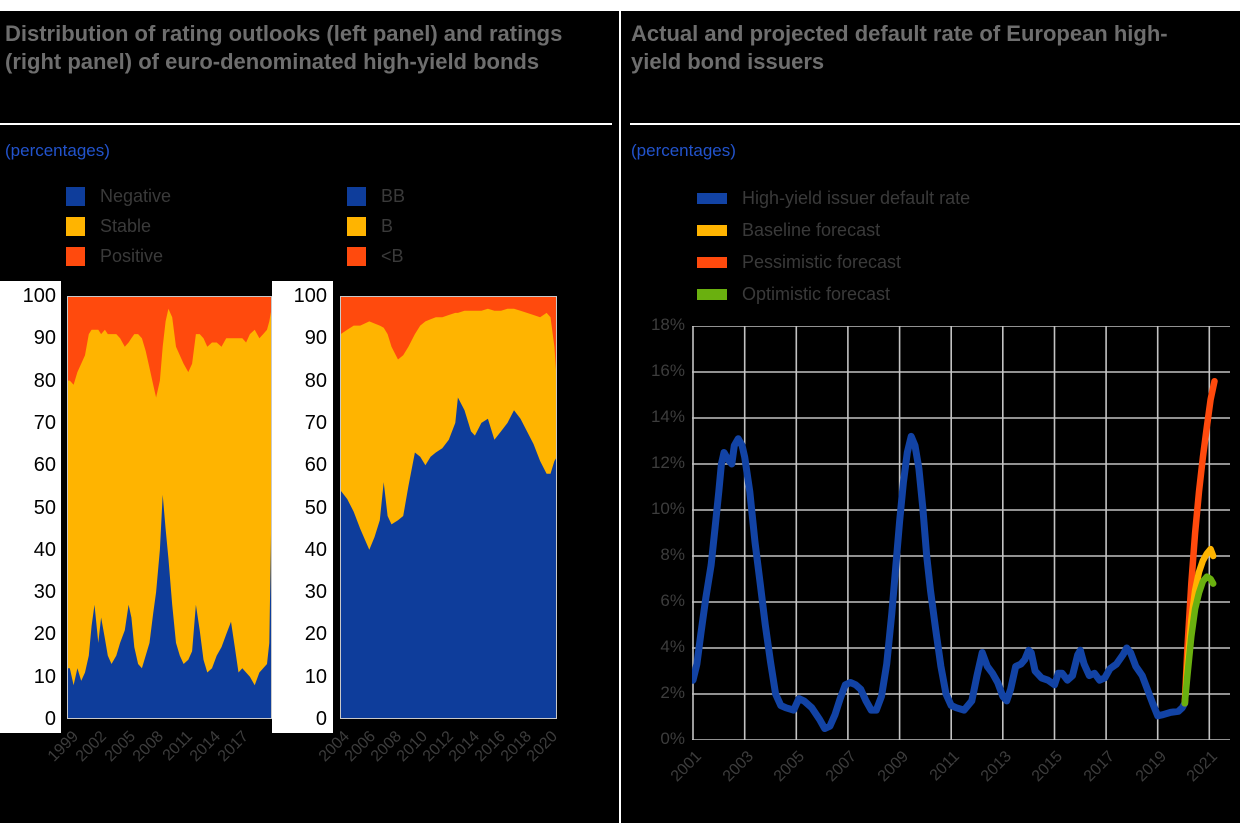 This screenshot has width=1240, height=823. I want to click on series-area-negative, so click(169, 587).